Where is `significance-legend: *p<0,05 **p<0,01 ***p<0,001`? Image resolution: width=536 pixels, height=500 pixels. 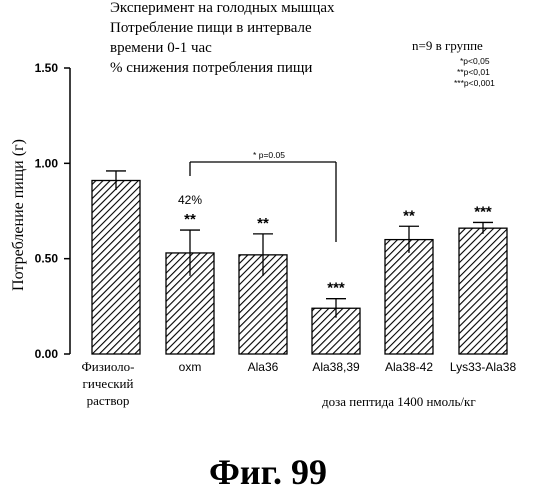 significance-legend: *p<0,05 **p<0,01 ***p<0,001 is located at coordinates (474, 72).